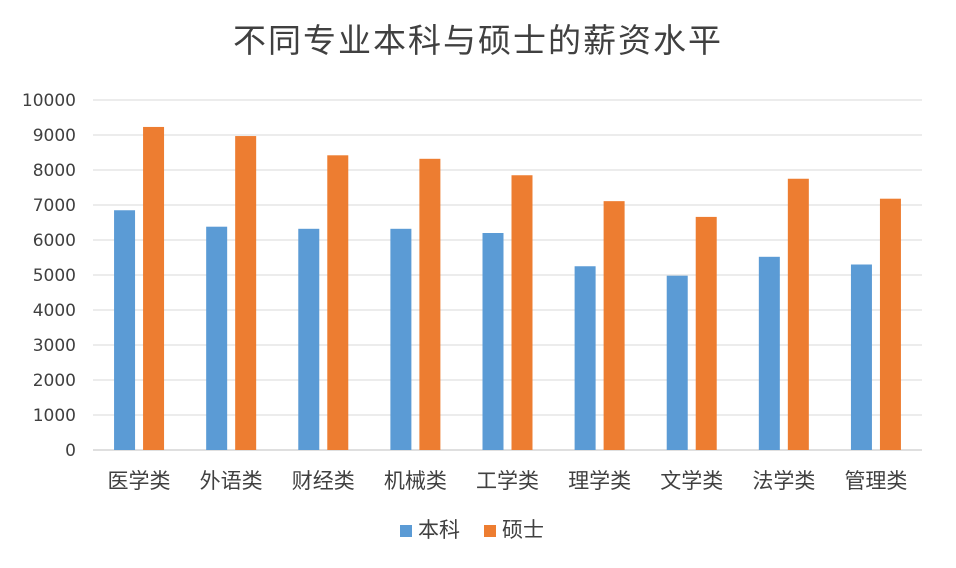 The image size is (956, 568). Describe the element at coordinates (54, 171) in the screenshot. I see `y-tick-label: 8000` at that location.